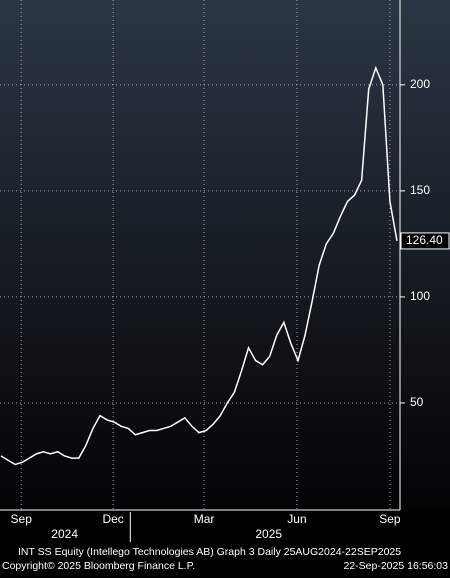 This screenshot has height=578, width=450. What do you see at coordinates (112, 519) in the screenshot?
I see `x-tick-label: Dec` at bounding box center [112, 519].